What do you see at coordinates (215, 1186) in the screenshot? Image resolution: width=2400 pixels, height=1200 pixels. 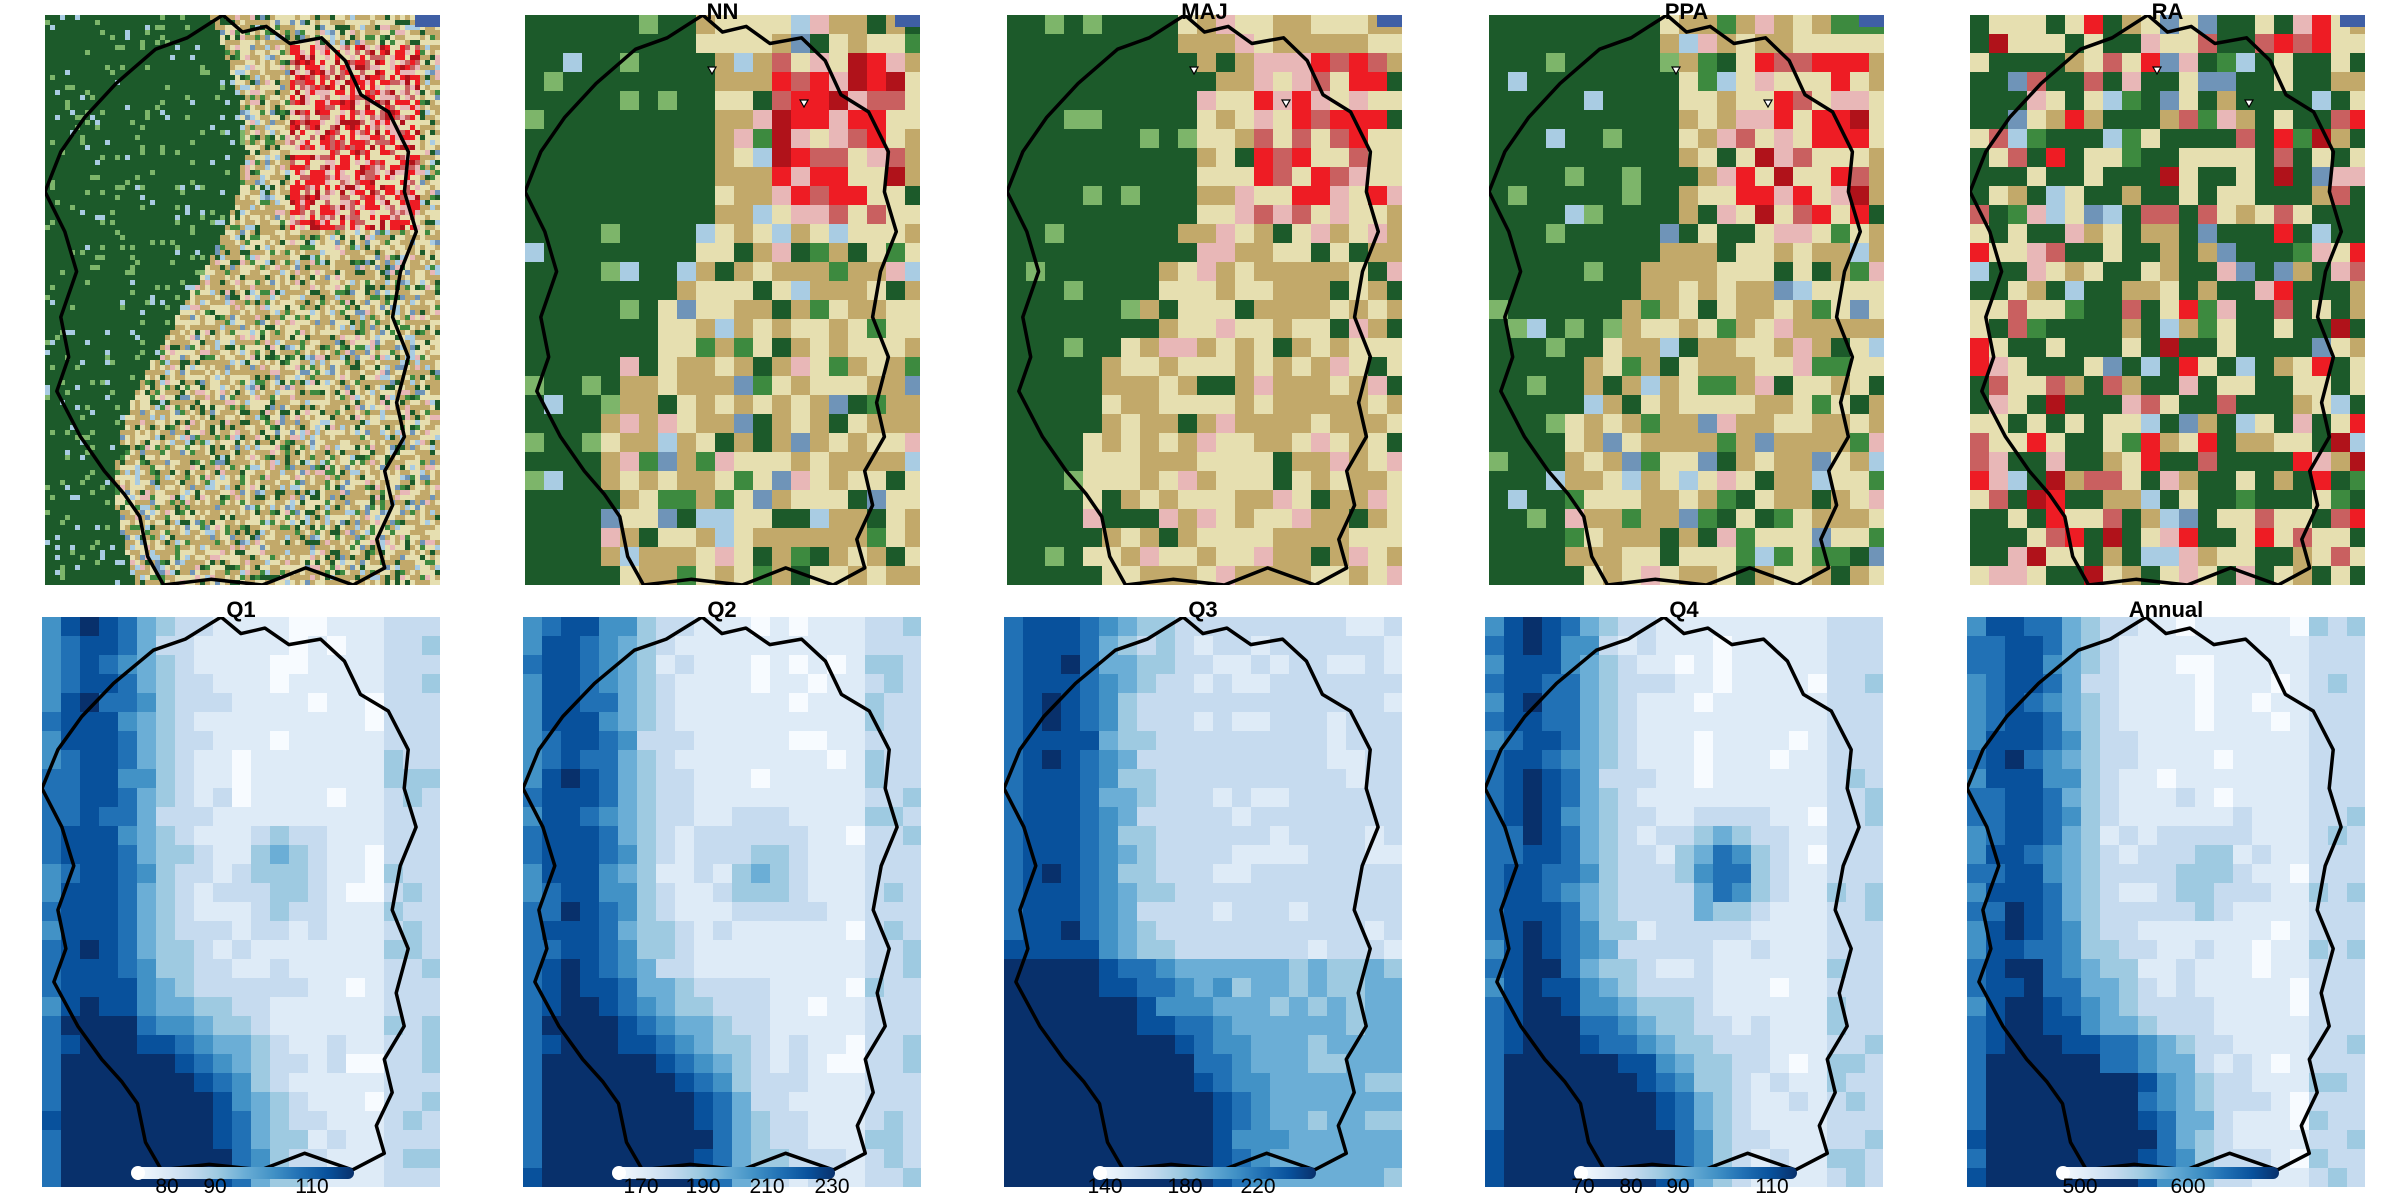 I see `legend-tick-q1-90: 90` at bounding box center [215, 1186].